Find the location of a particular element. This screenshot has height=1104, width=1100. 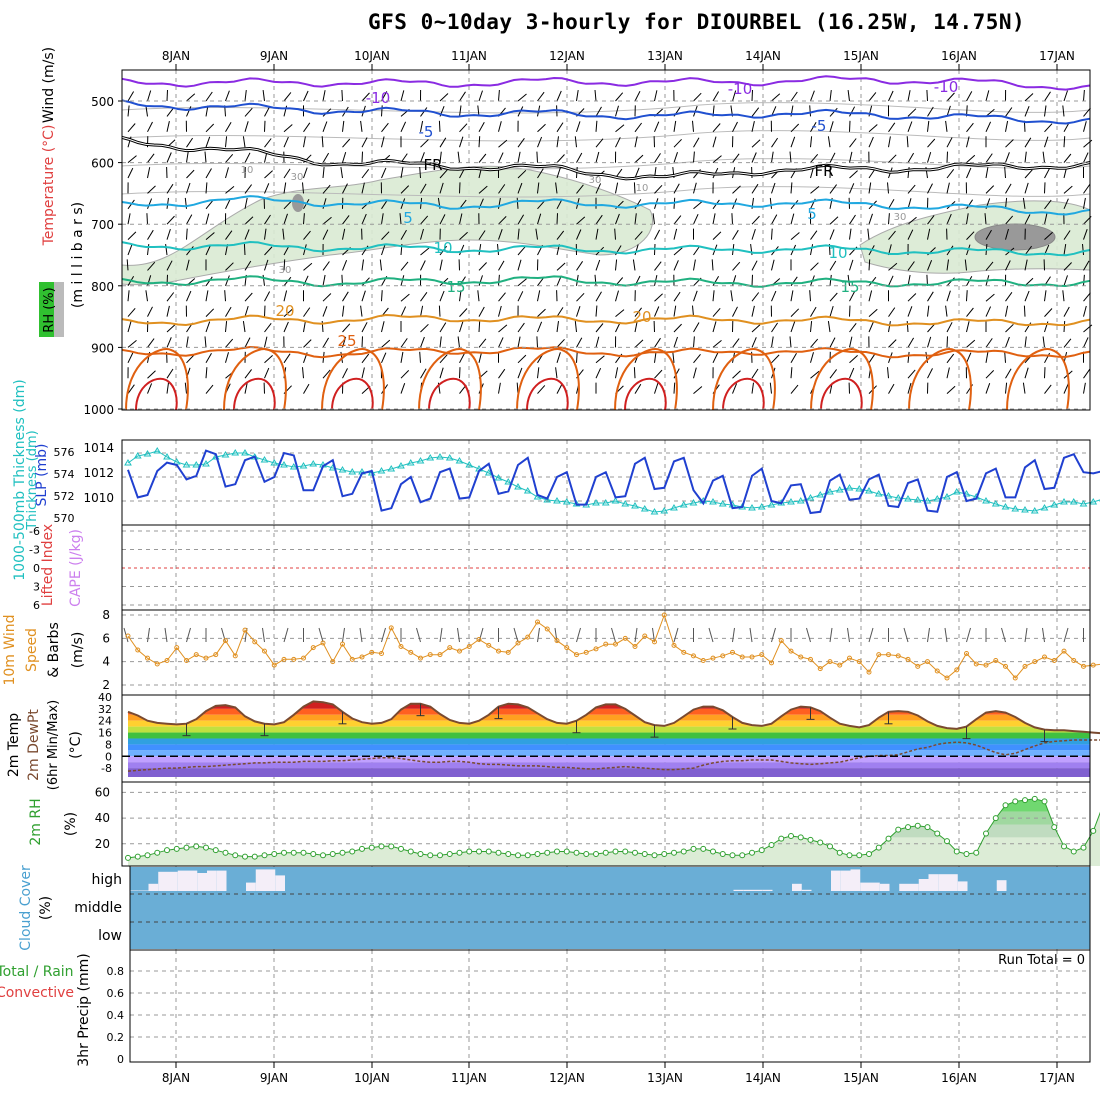

run-total-annotation: Run Total = 0 is located at coordinates (1041, 960).